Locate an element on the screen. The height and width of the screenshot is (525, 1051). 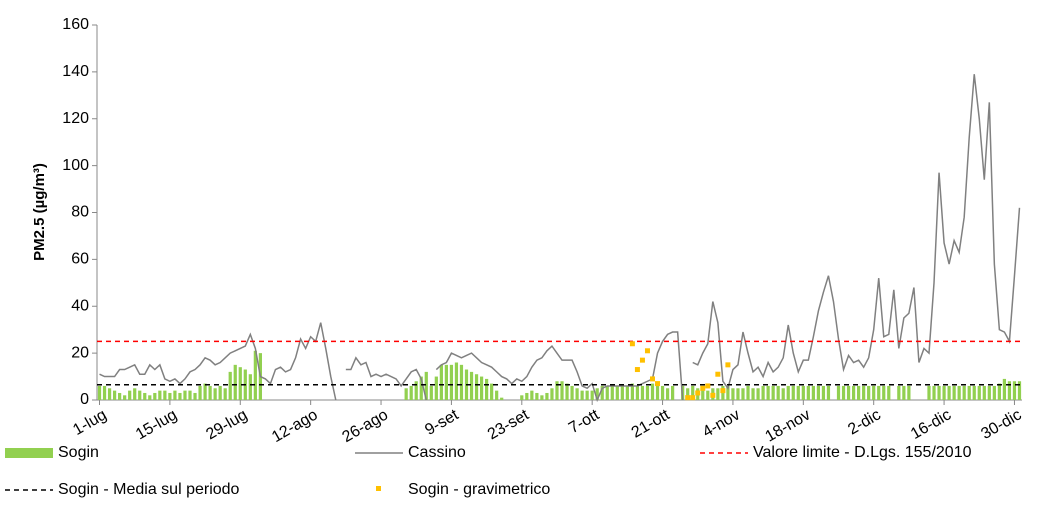
legend-label: Sogin - gravimetrico is located at coordinates (479, 489).